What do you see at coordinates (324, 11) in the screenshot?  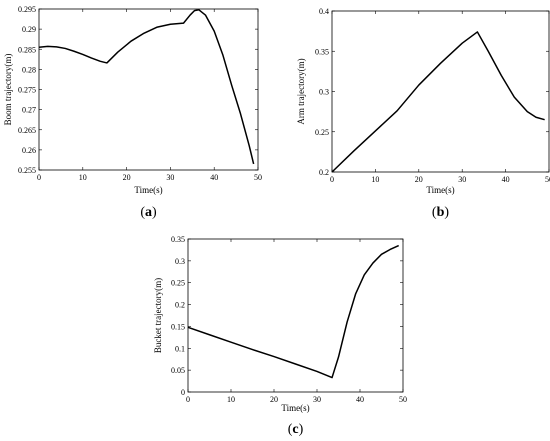 I see `y-tick-label: 0.4` at bounding box center [324, 11].